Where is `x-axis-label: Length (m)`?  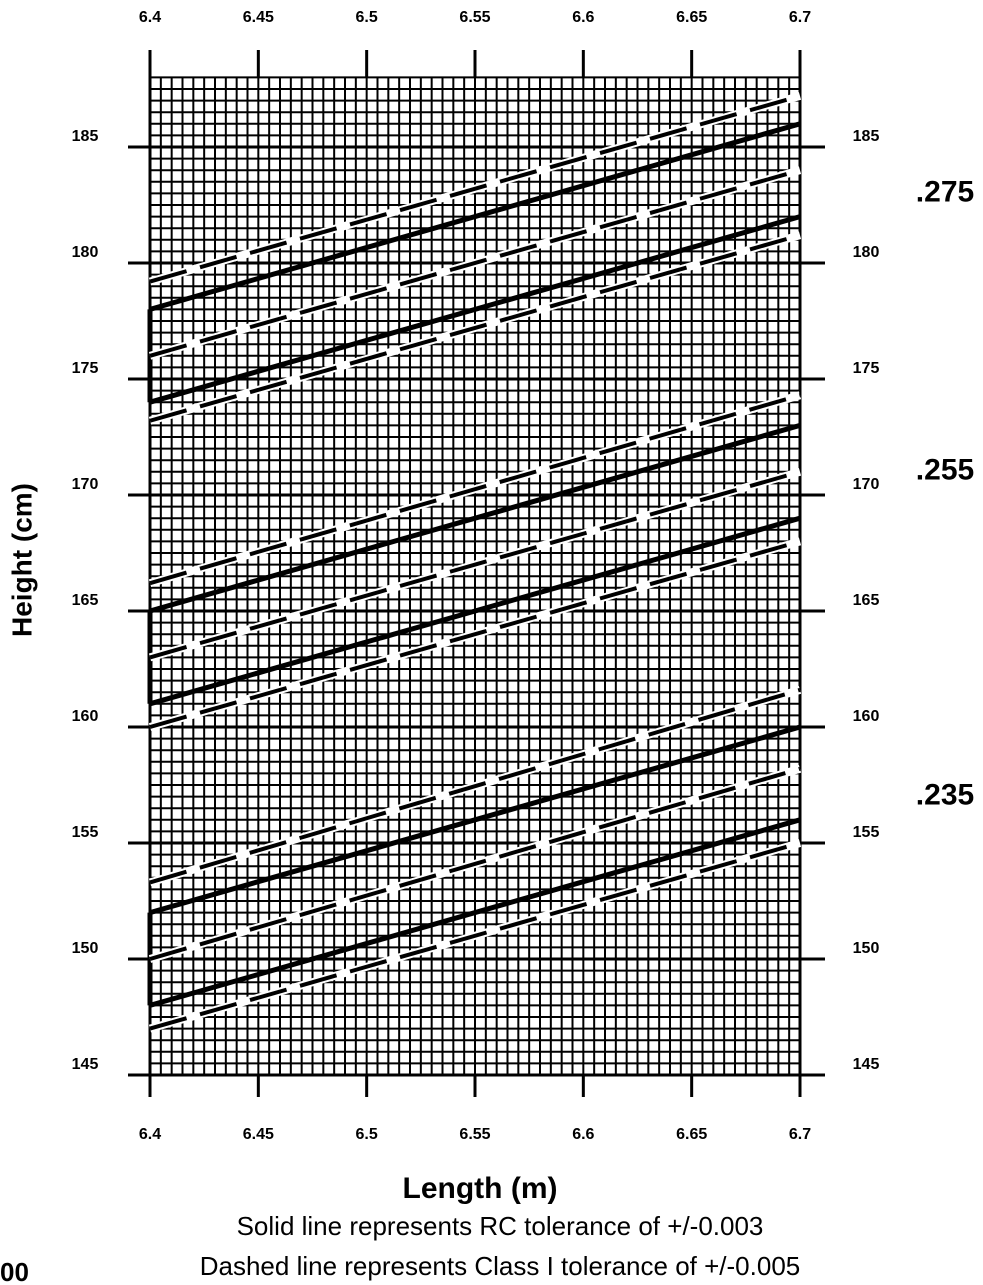 x-axis-label: Length (m) is located at coordinates (480, 1188).